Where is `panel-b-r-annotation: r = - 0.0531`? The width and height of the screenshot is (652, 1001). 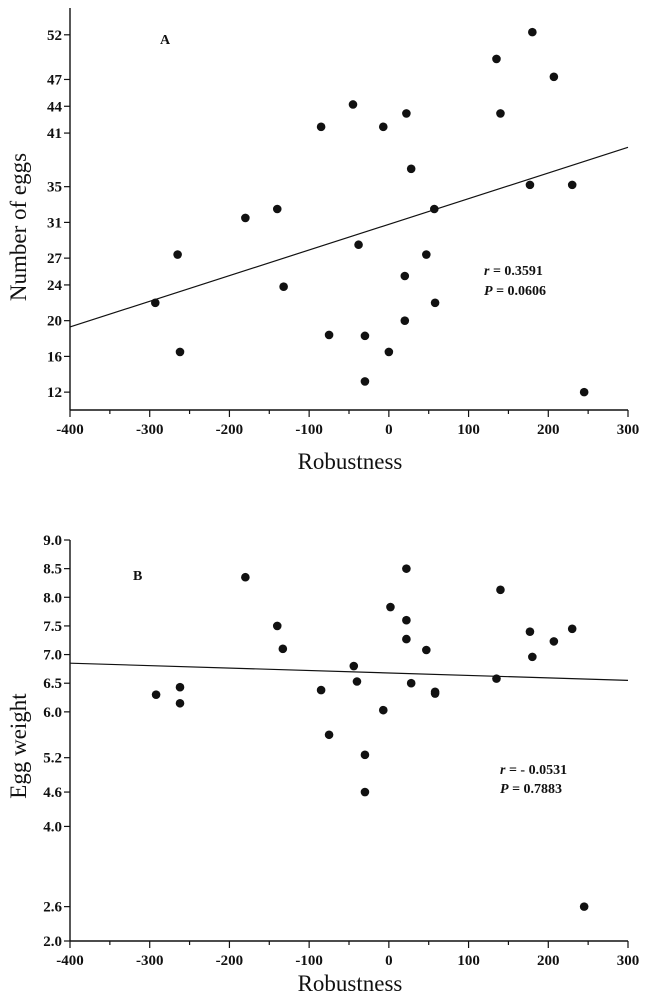
panel-b-r-annotation: r = - 0.0531 is located at coordinates (533, 770).